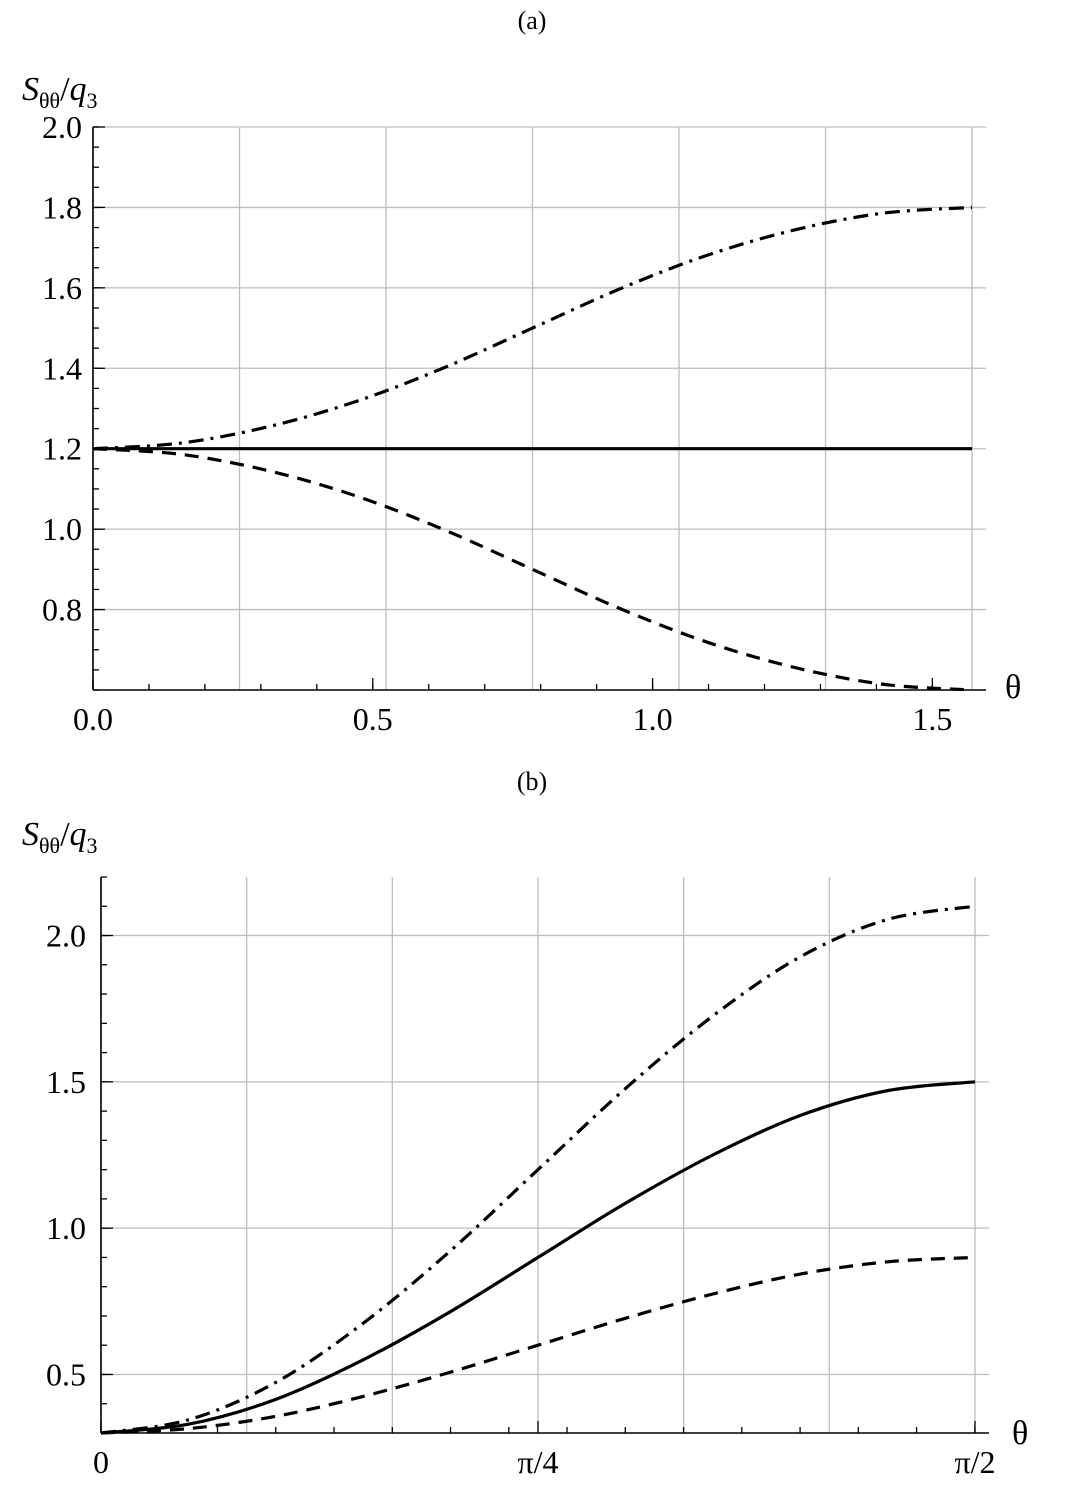  I want to click on x-tick-label-b-1: π/4, so click(537, 1462).